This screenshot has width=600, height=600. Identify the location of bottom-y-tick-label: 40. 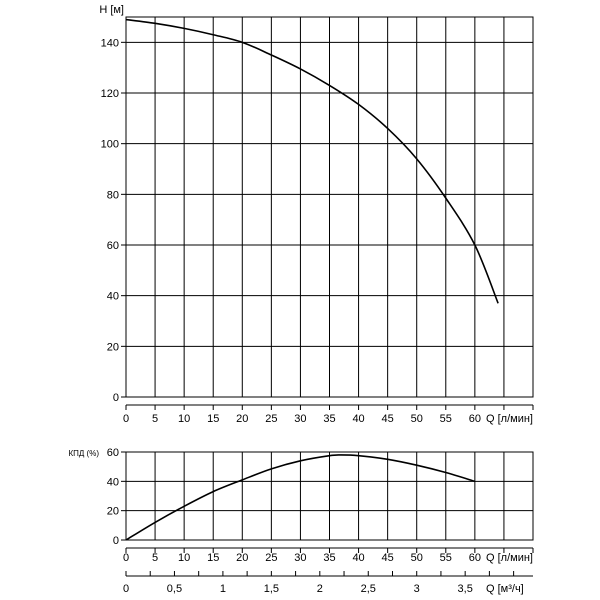
(113, 482).